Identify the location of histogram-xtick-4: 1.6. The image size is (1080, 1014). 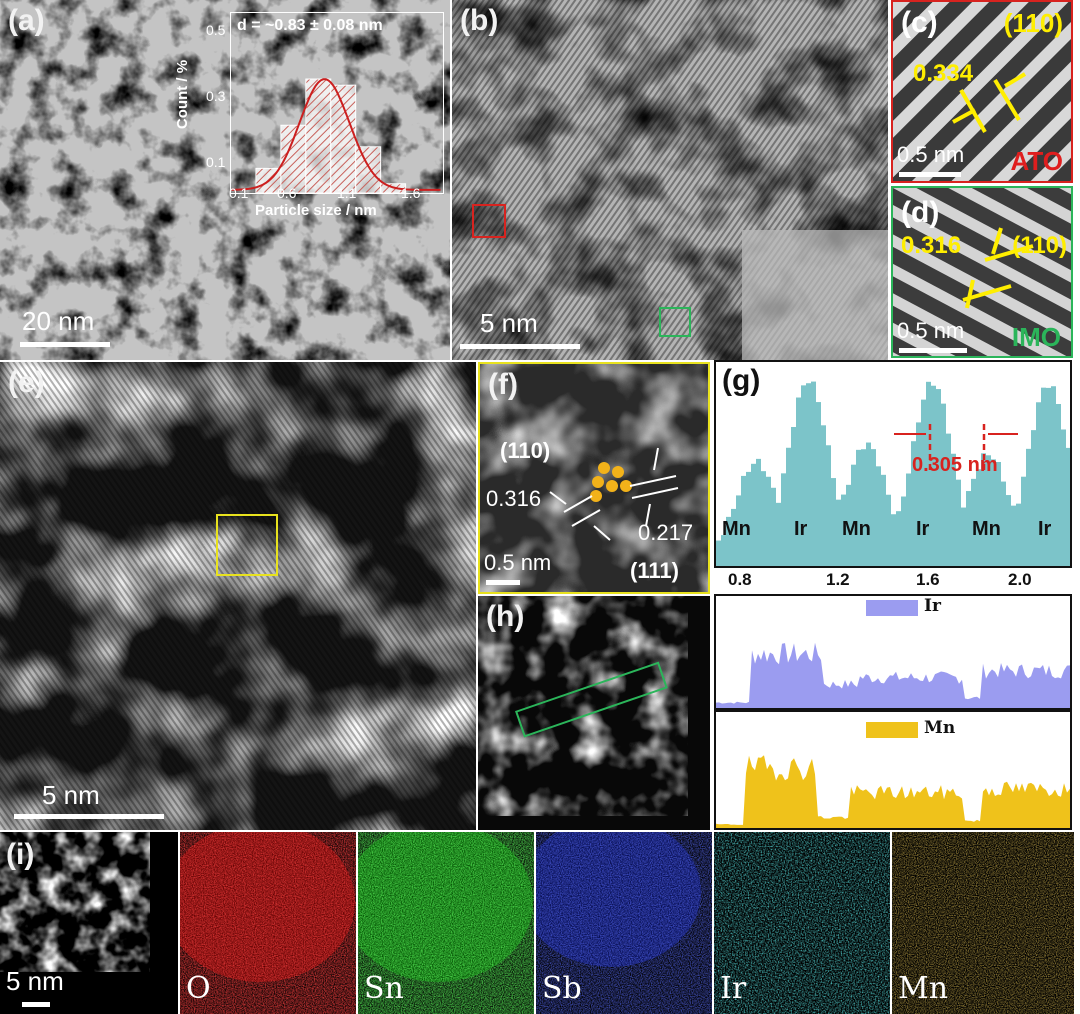
(411, 193).